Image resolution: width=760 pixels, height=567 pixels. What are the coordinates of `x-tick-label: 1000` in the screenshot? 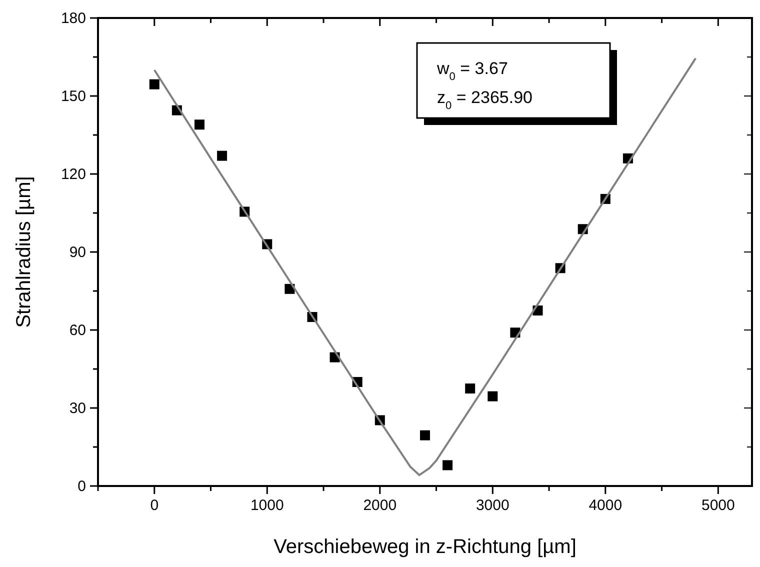 It's located at (267, 505).